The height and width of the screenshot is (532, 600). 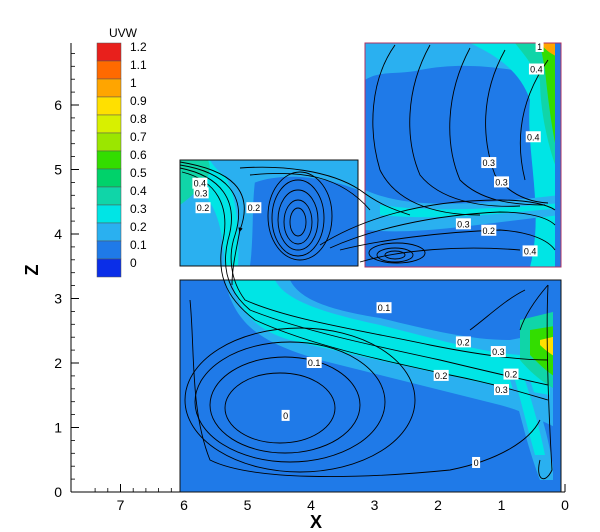 What do you see at coordinates (138, 155) in the screenshot?
I see `legend-label: 0.6` at bounding box center [138, 155].